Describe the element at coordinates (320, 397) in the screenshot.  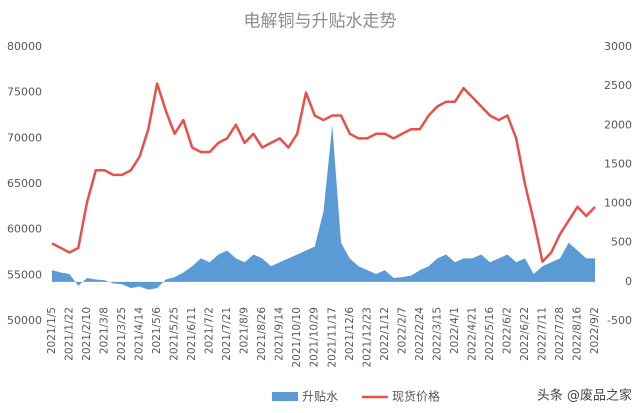
I see `legend-label: 升贴水` at that location.